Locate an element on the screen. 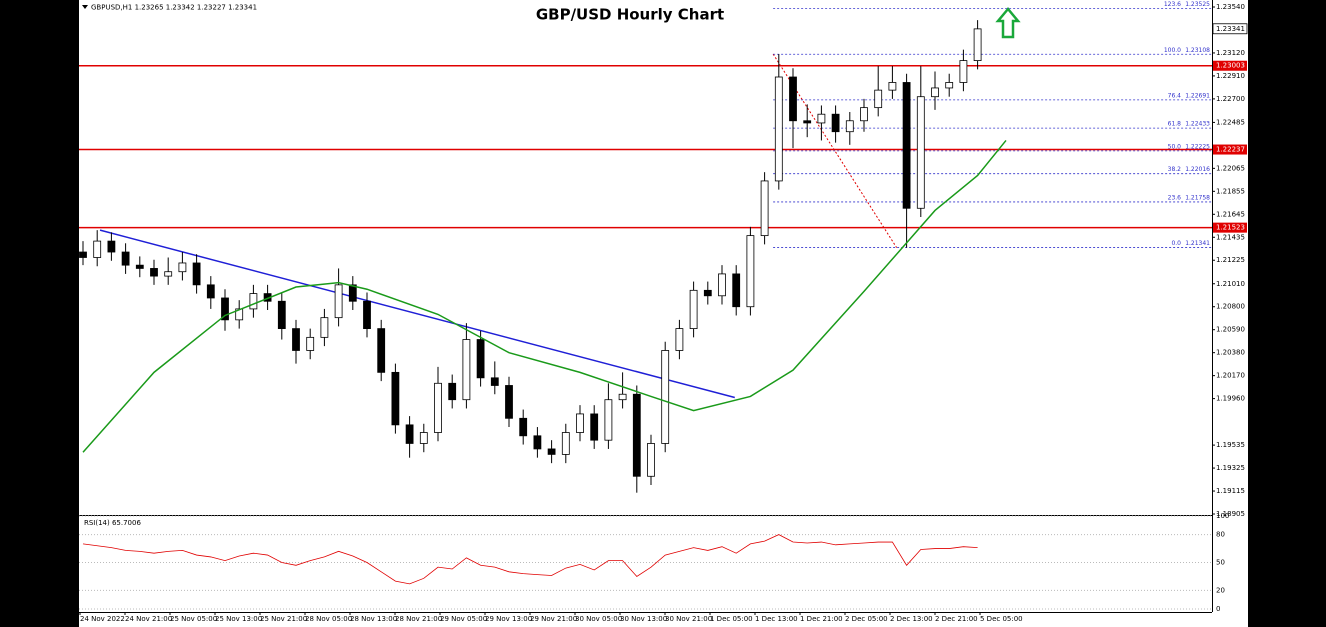  y-tick-label: 1.20800 is located at coordinates (1230, 307).